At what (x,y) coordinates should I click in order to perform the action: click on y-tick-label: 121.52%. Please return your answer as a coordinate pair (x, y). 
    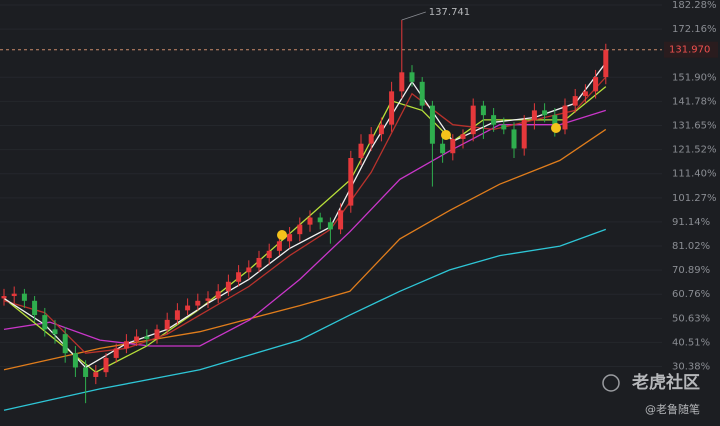
    Looking at the image, I should click on (694, 150).